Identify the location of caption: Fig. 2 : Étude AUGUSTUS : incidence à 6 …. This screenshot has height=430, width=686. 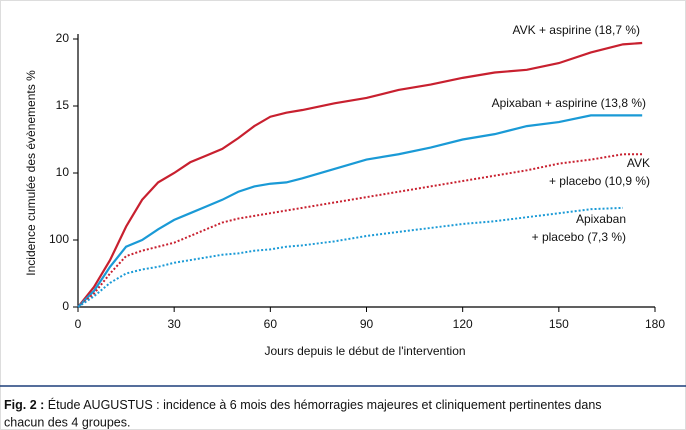
(303, 404).